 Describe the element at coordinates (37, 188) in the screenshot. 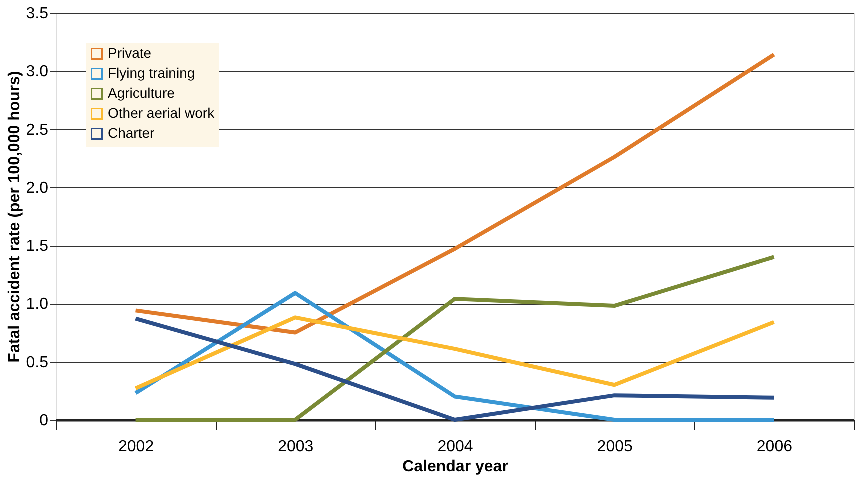

I see `y-tick-label: 2.0` at that location.